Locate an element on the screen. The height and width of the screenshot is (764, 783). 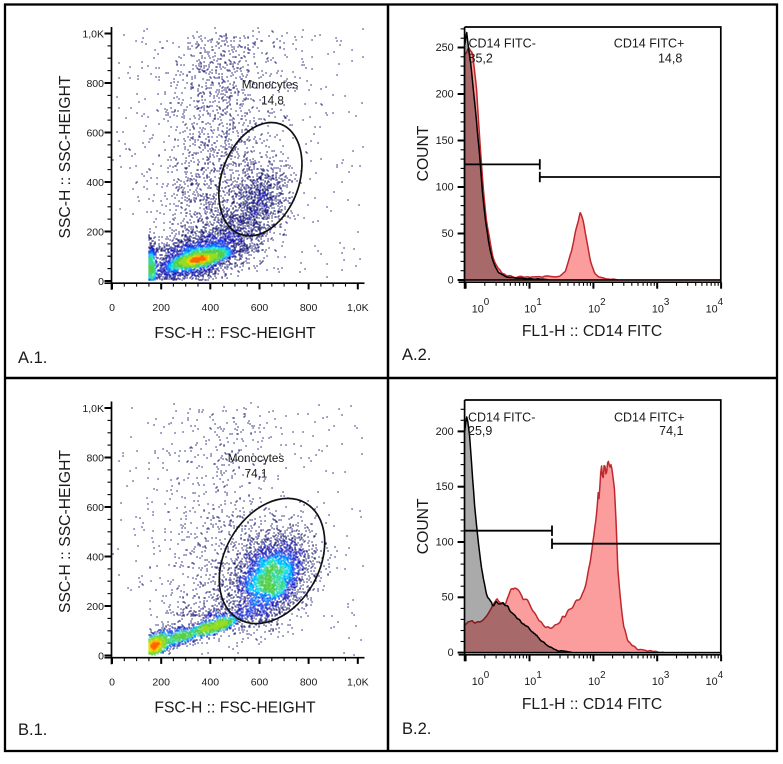
svg-text: 25,9 is located at coordinates (480, 431).